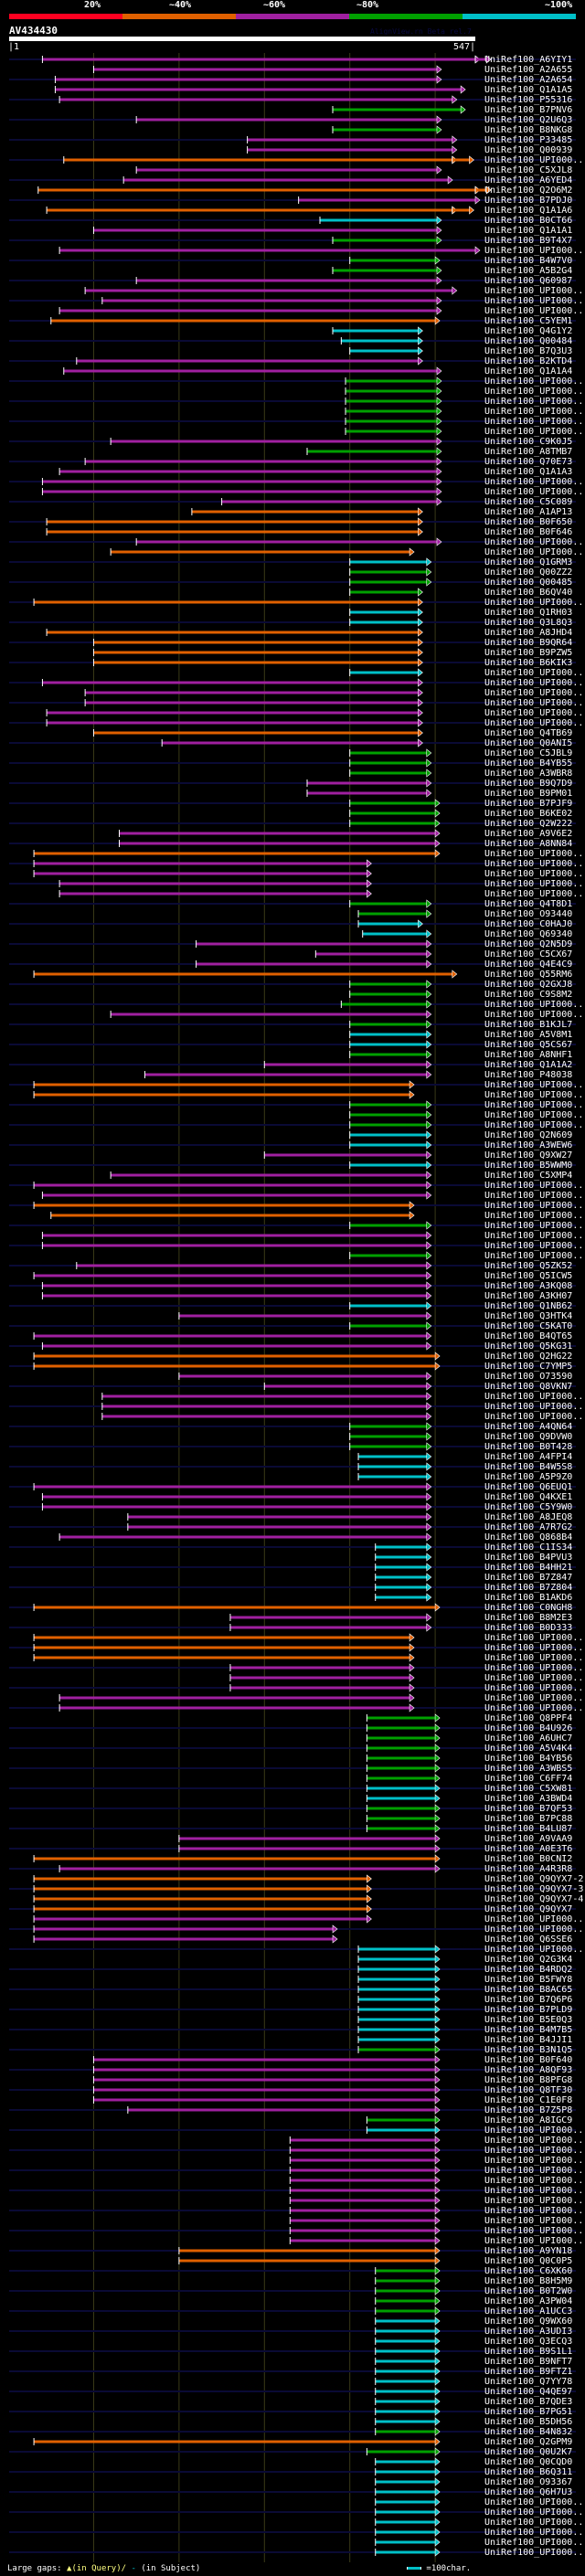 This screenshot has width=585, height=2576. I want to click on hit-label: UniRef100_Q4T8D1, so click(529, 904).